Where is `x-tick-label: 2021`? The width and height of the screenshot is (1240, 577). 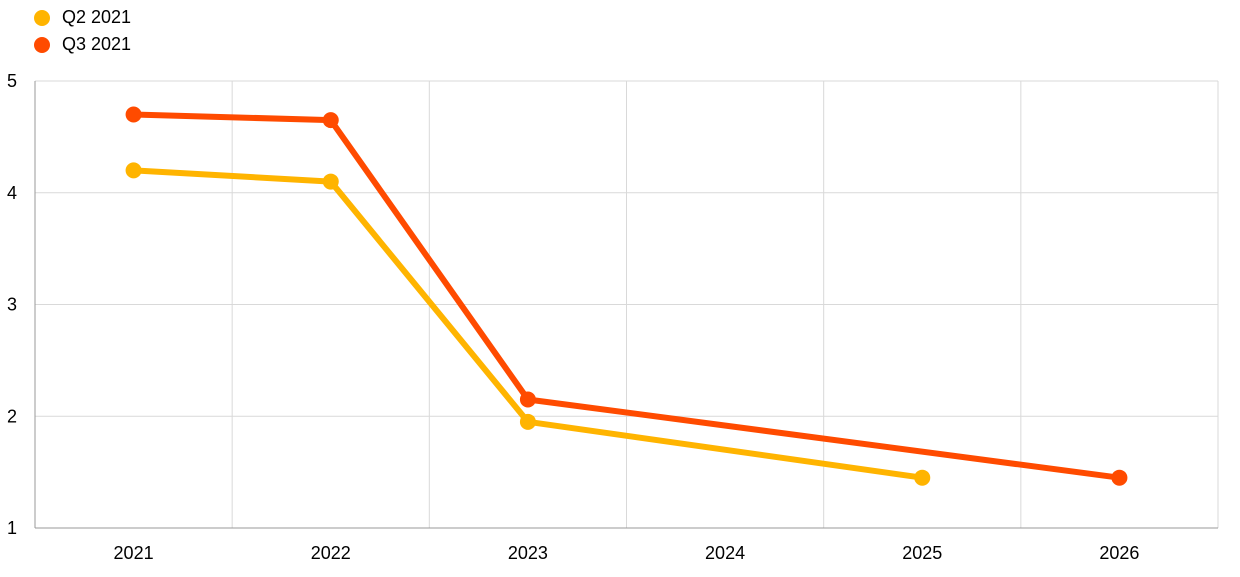 x-tick-label: 2021 is located at coordinates (134, 553).